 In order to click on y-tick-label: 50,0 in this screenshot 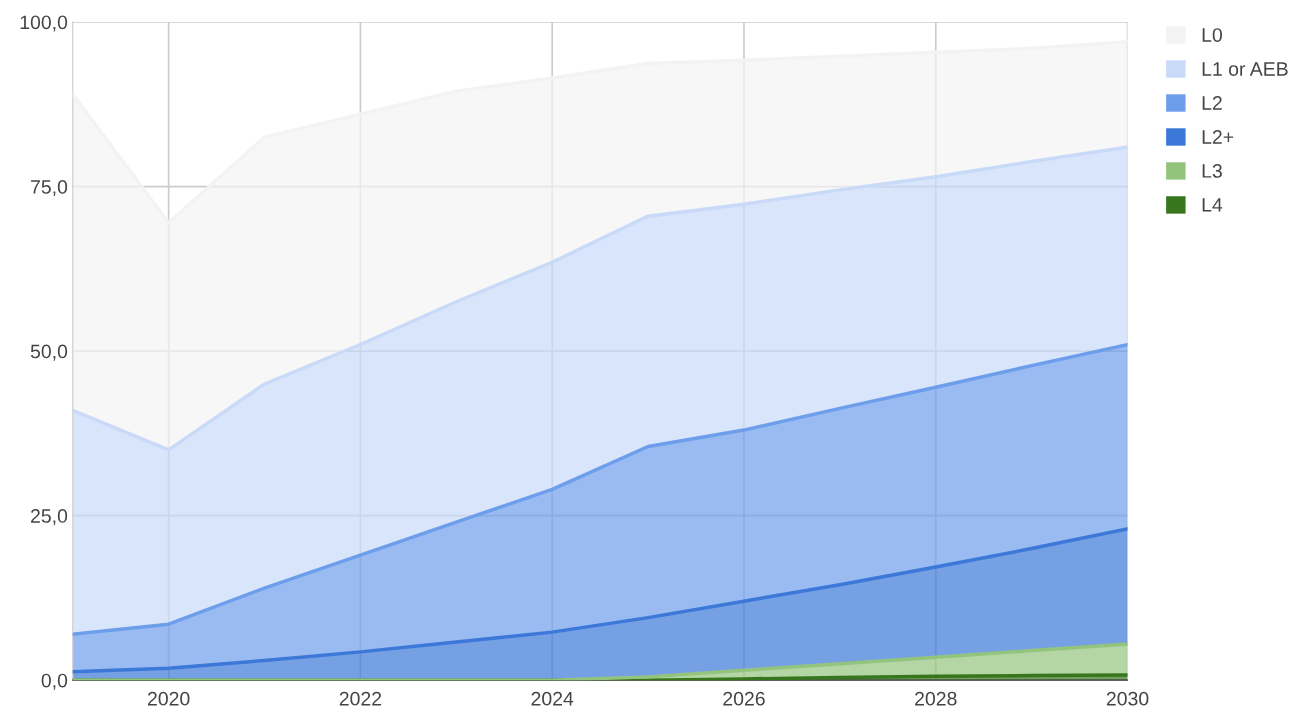, I will do `click(49, 352)`.